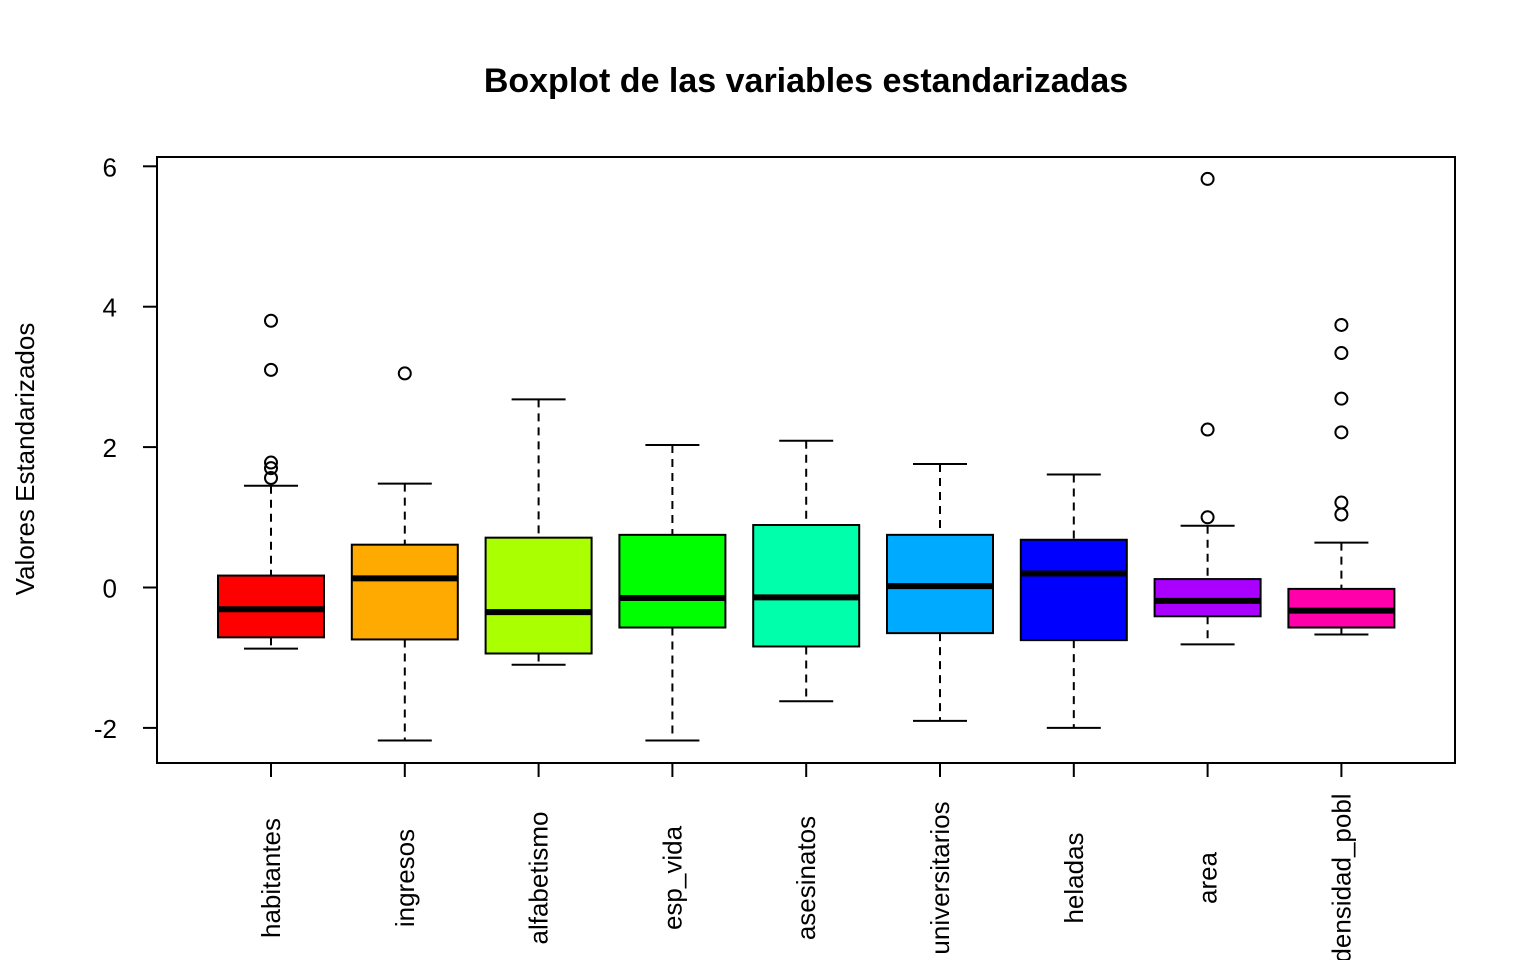 Image resolution: width=1536 pixels, height=960 pixels. I want to click on x-tick-label-2: alfabetismo, so click(539, 878).